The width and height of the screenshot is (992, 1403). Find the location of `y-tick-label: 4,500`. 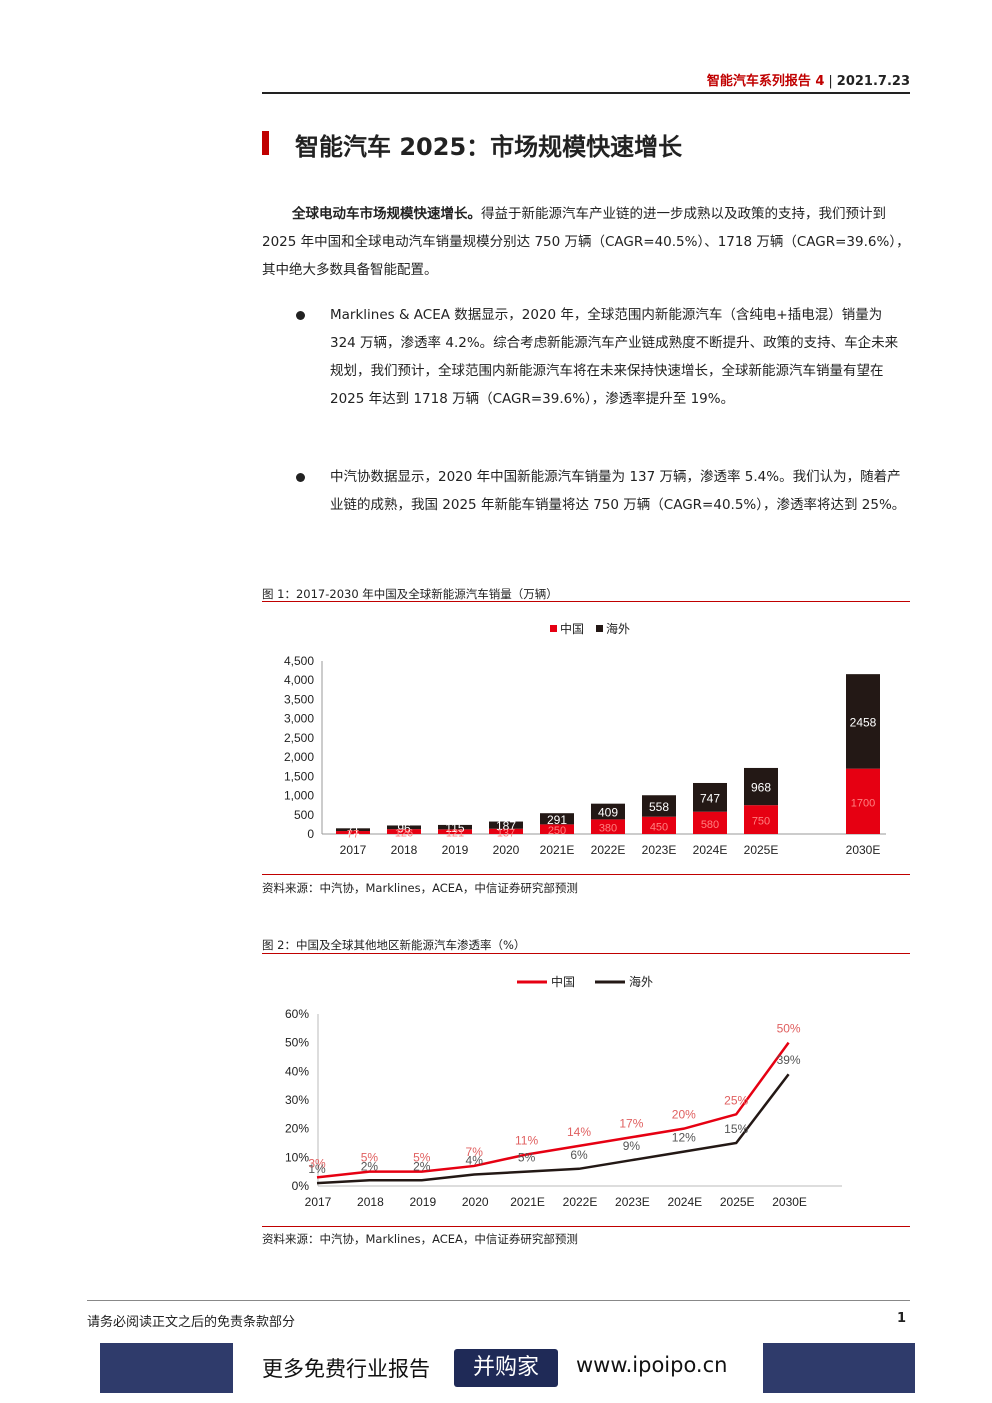

y-tick-label: 4,500 is located at coordinates (299, 661).